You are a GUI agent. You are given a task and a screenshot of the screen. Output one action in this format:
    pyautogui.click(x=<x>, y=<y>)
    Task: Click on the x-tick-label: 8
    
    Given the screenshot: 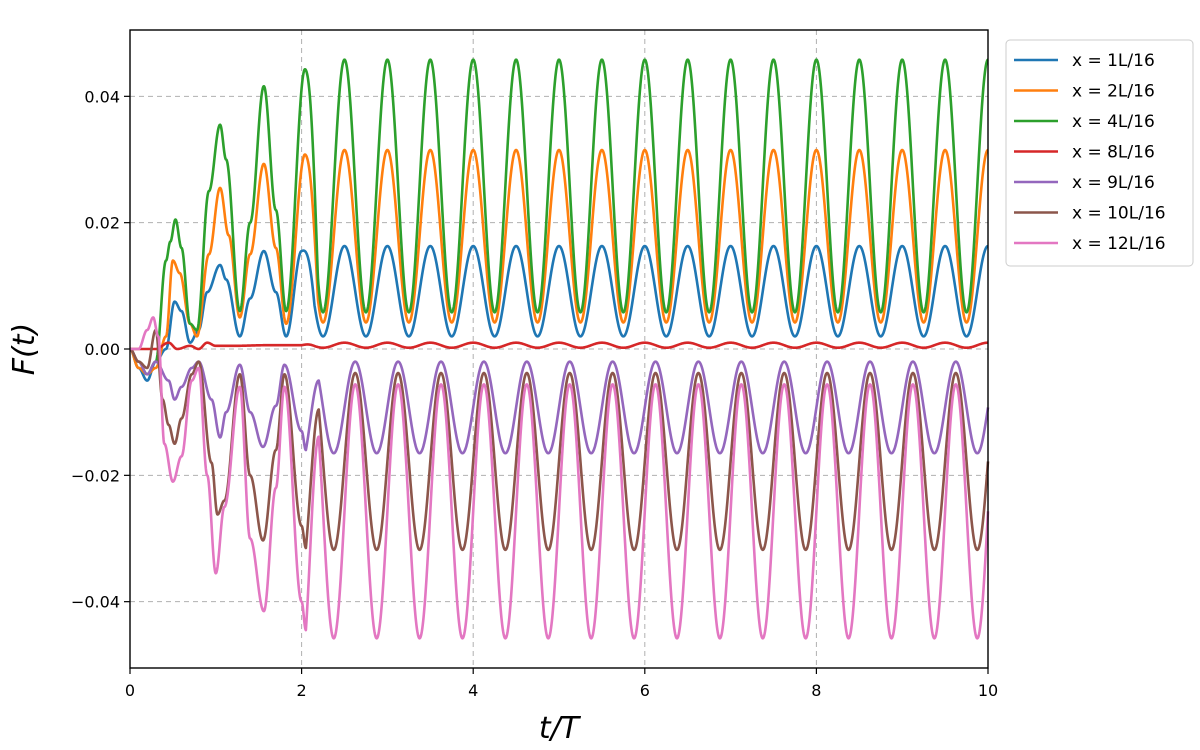 What is the action you would take?
    pyautogui.click(x=816, y=690)
    